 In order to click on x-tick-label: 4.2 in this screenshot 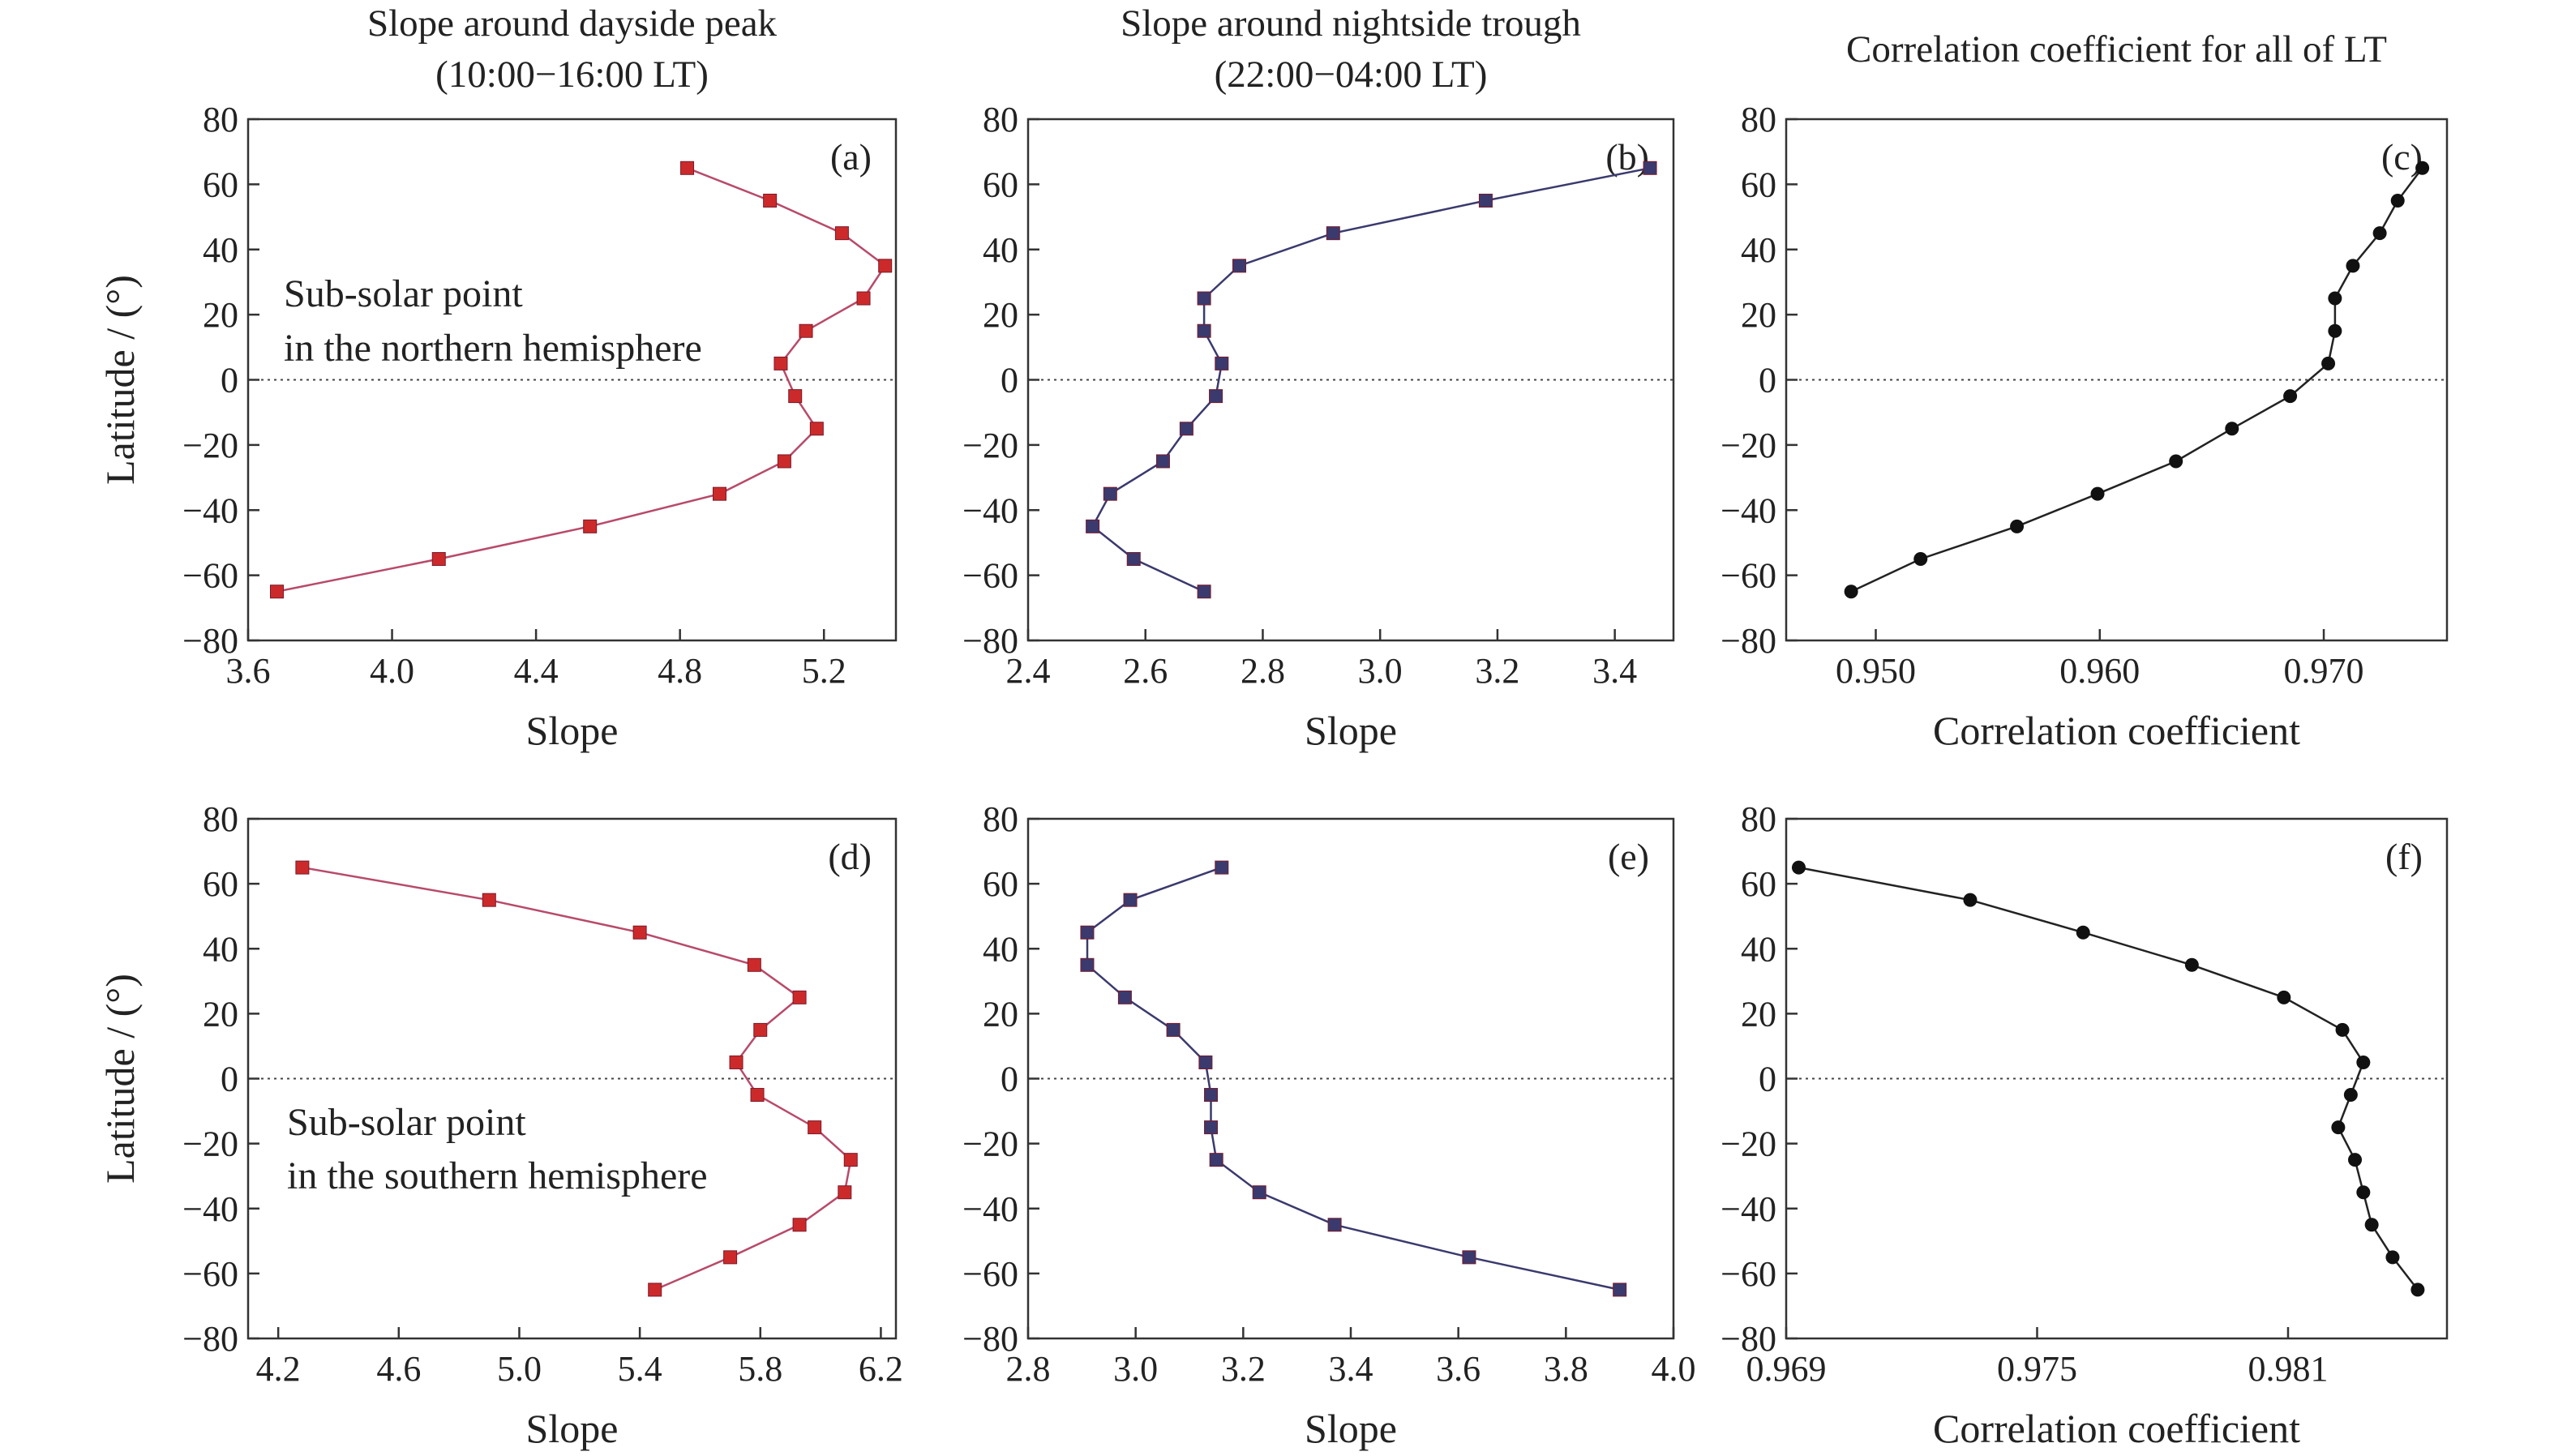, I will do `click(278, 1369)`.